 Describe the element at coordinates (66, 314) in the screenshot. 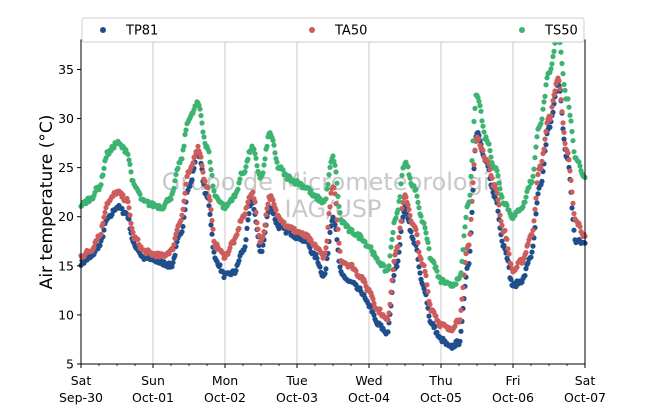

I see `y-tick-label: 10` at that location.